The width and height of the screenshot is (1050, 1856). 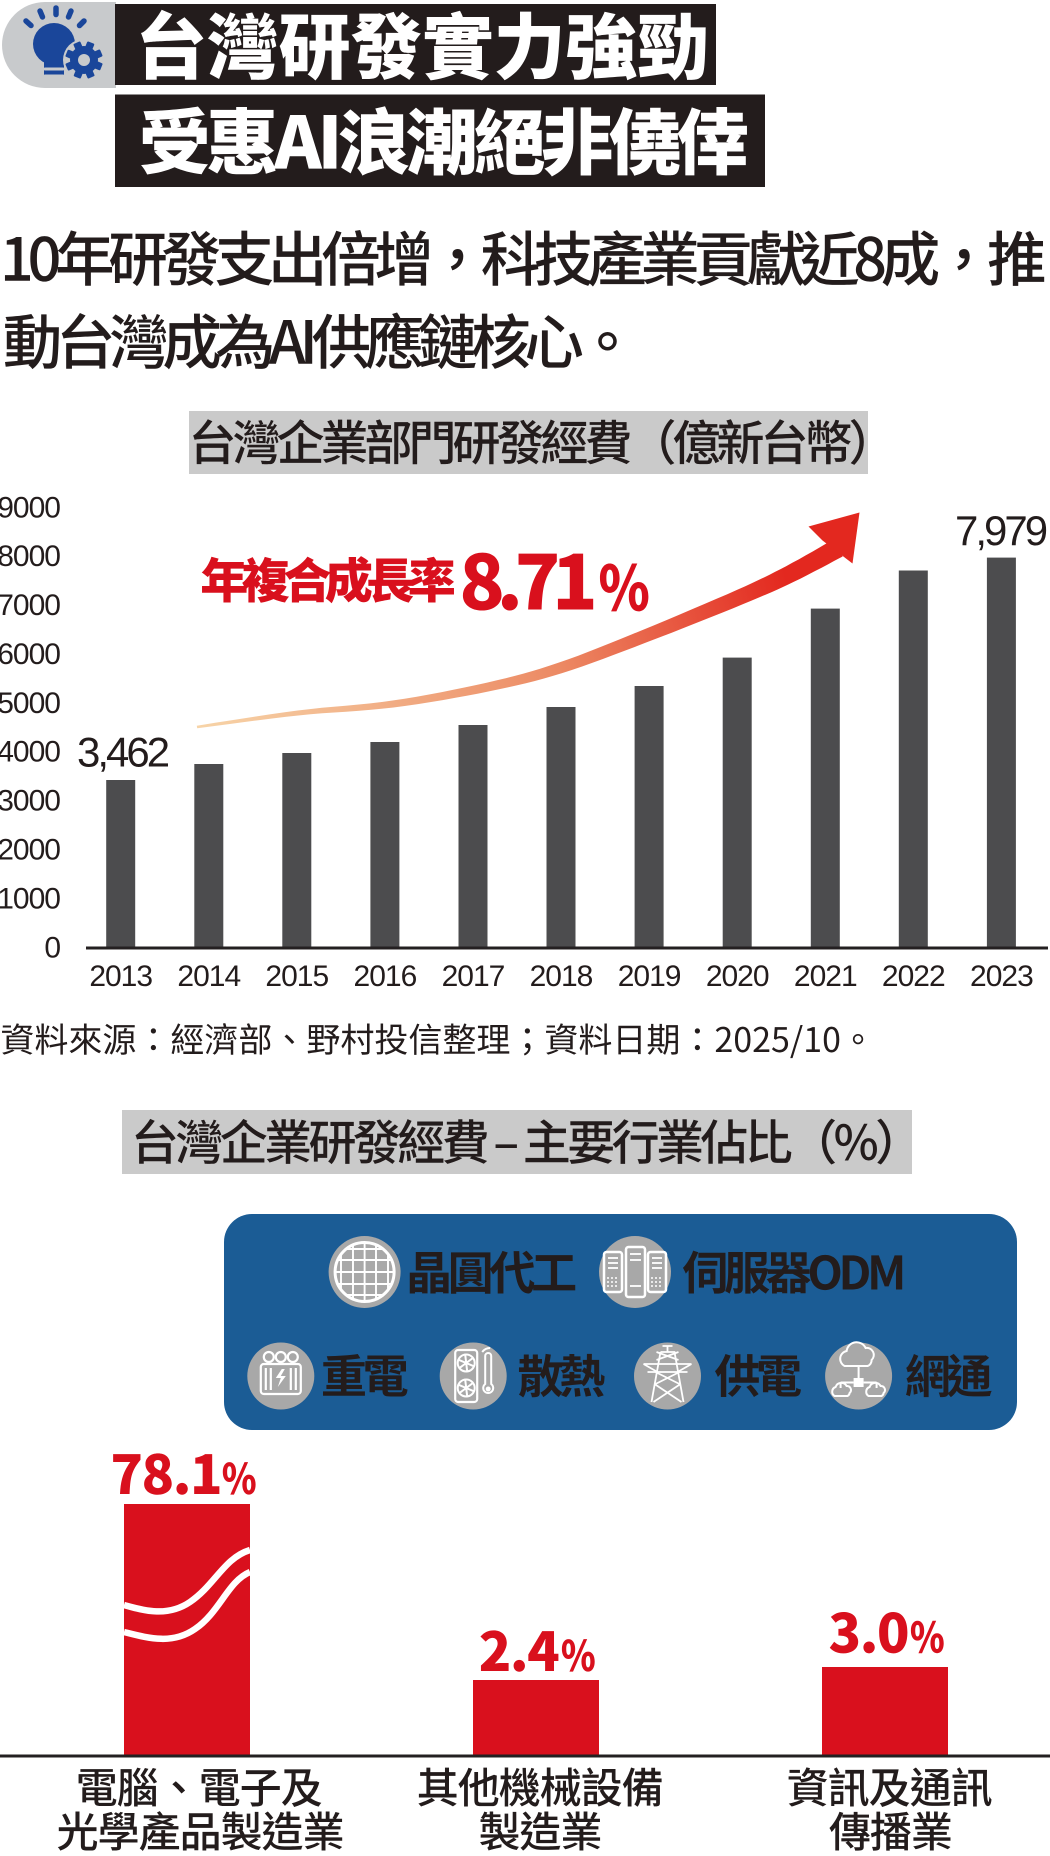 I want to click on svg-text: 1000, so click(x=30, y=898).